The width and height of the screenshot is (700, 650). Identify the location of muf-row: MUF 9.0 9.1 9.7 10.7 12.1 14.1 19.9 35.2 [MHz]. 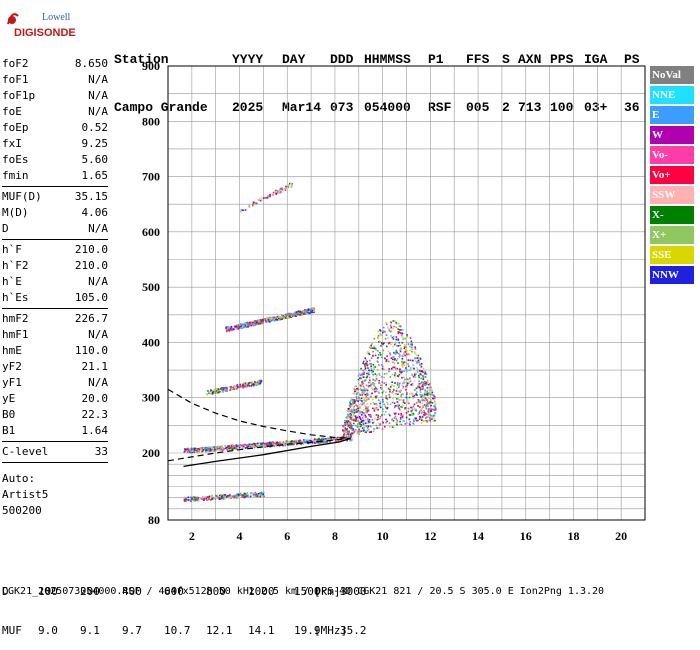
(184, 630).